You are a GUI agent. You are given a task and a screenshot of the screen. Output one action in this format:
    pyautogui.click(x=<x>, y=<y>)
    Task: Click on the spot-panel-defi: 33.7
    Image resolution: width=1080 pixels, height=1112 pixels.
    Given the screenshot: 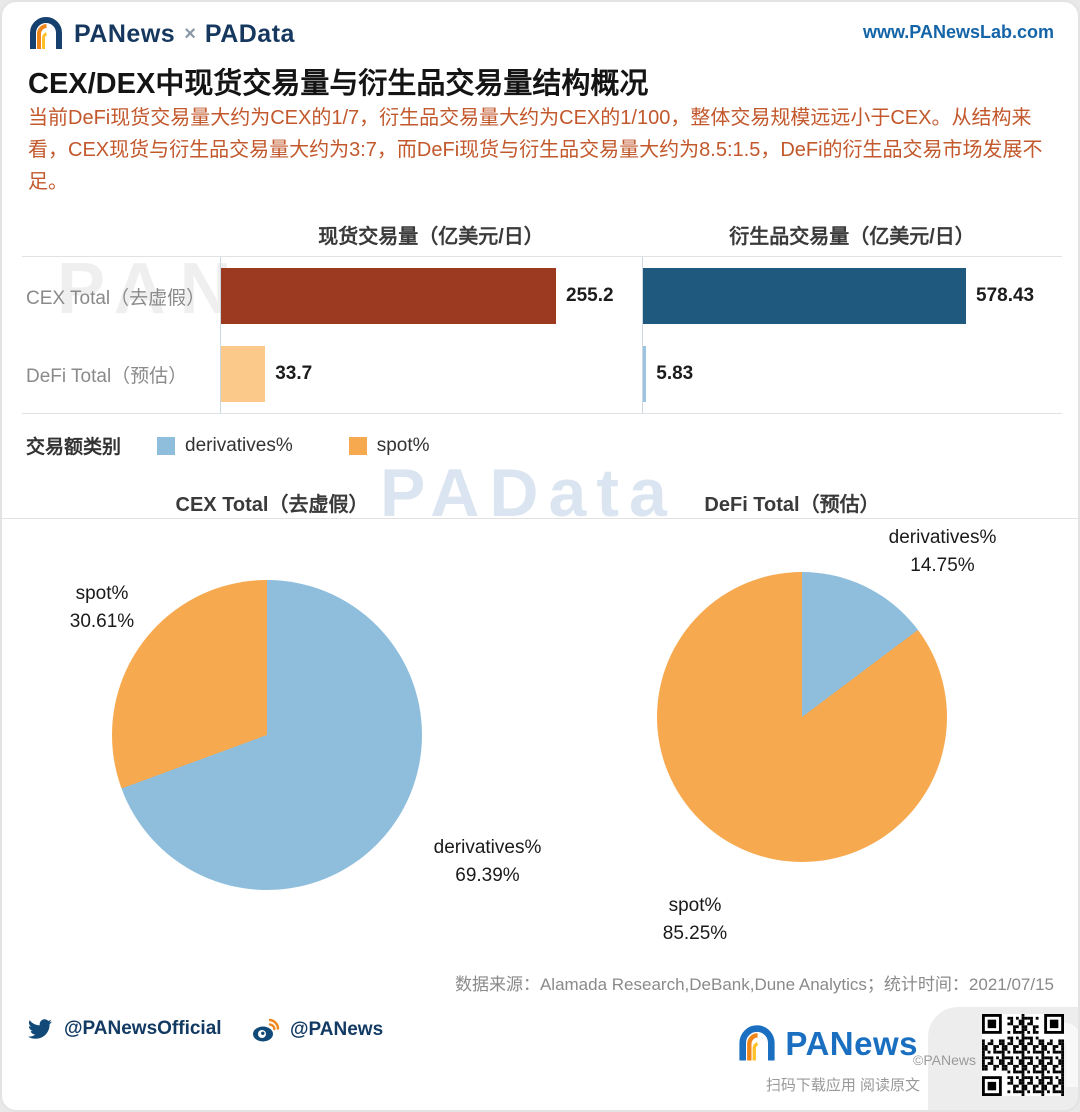 What is the action you would take?
    pyautogui.click(x=431, y=374)
    